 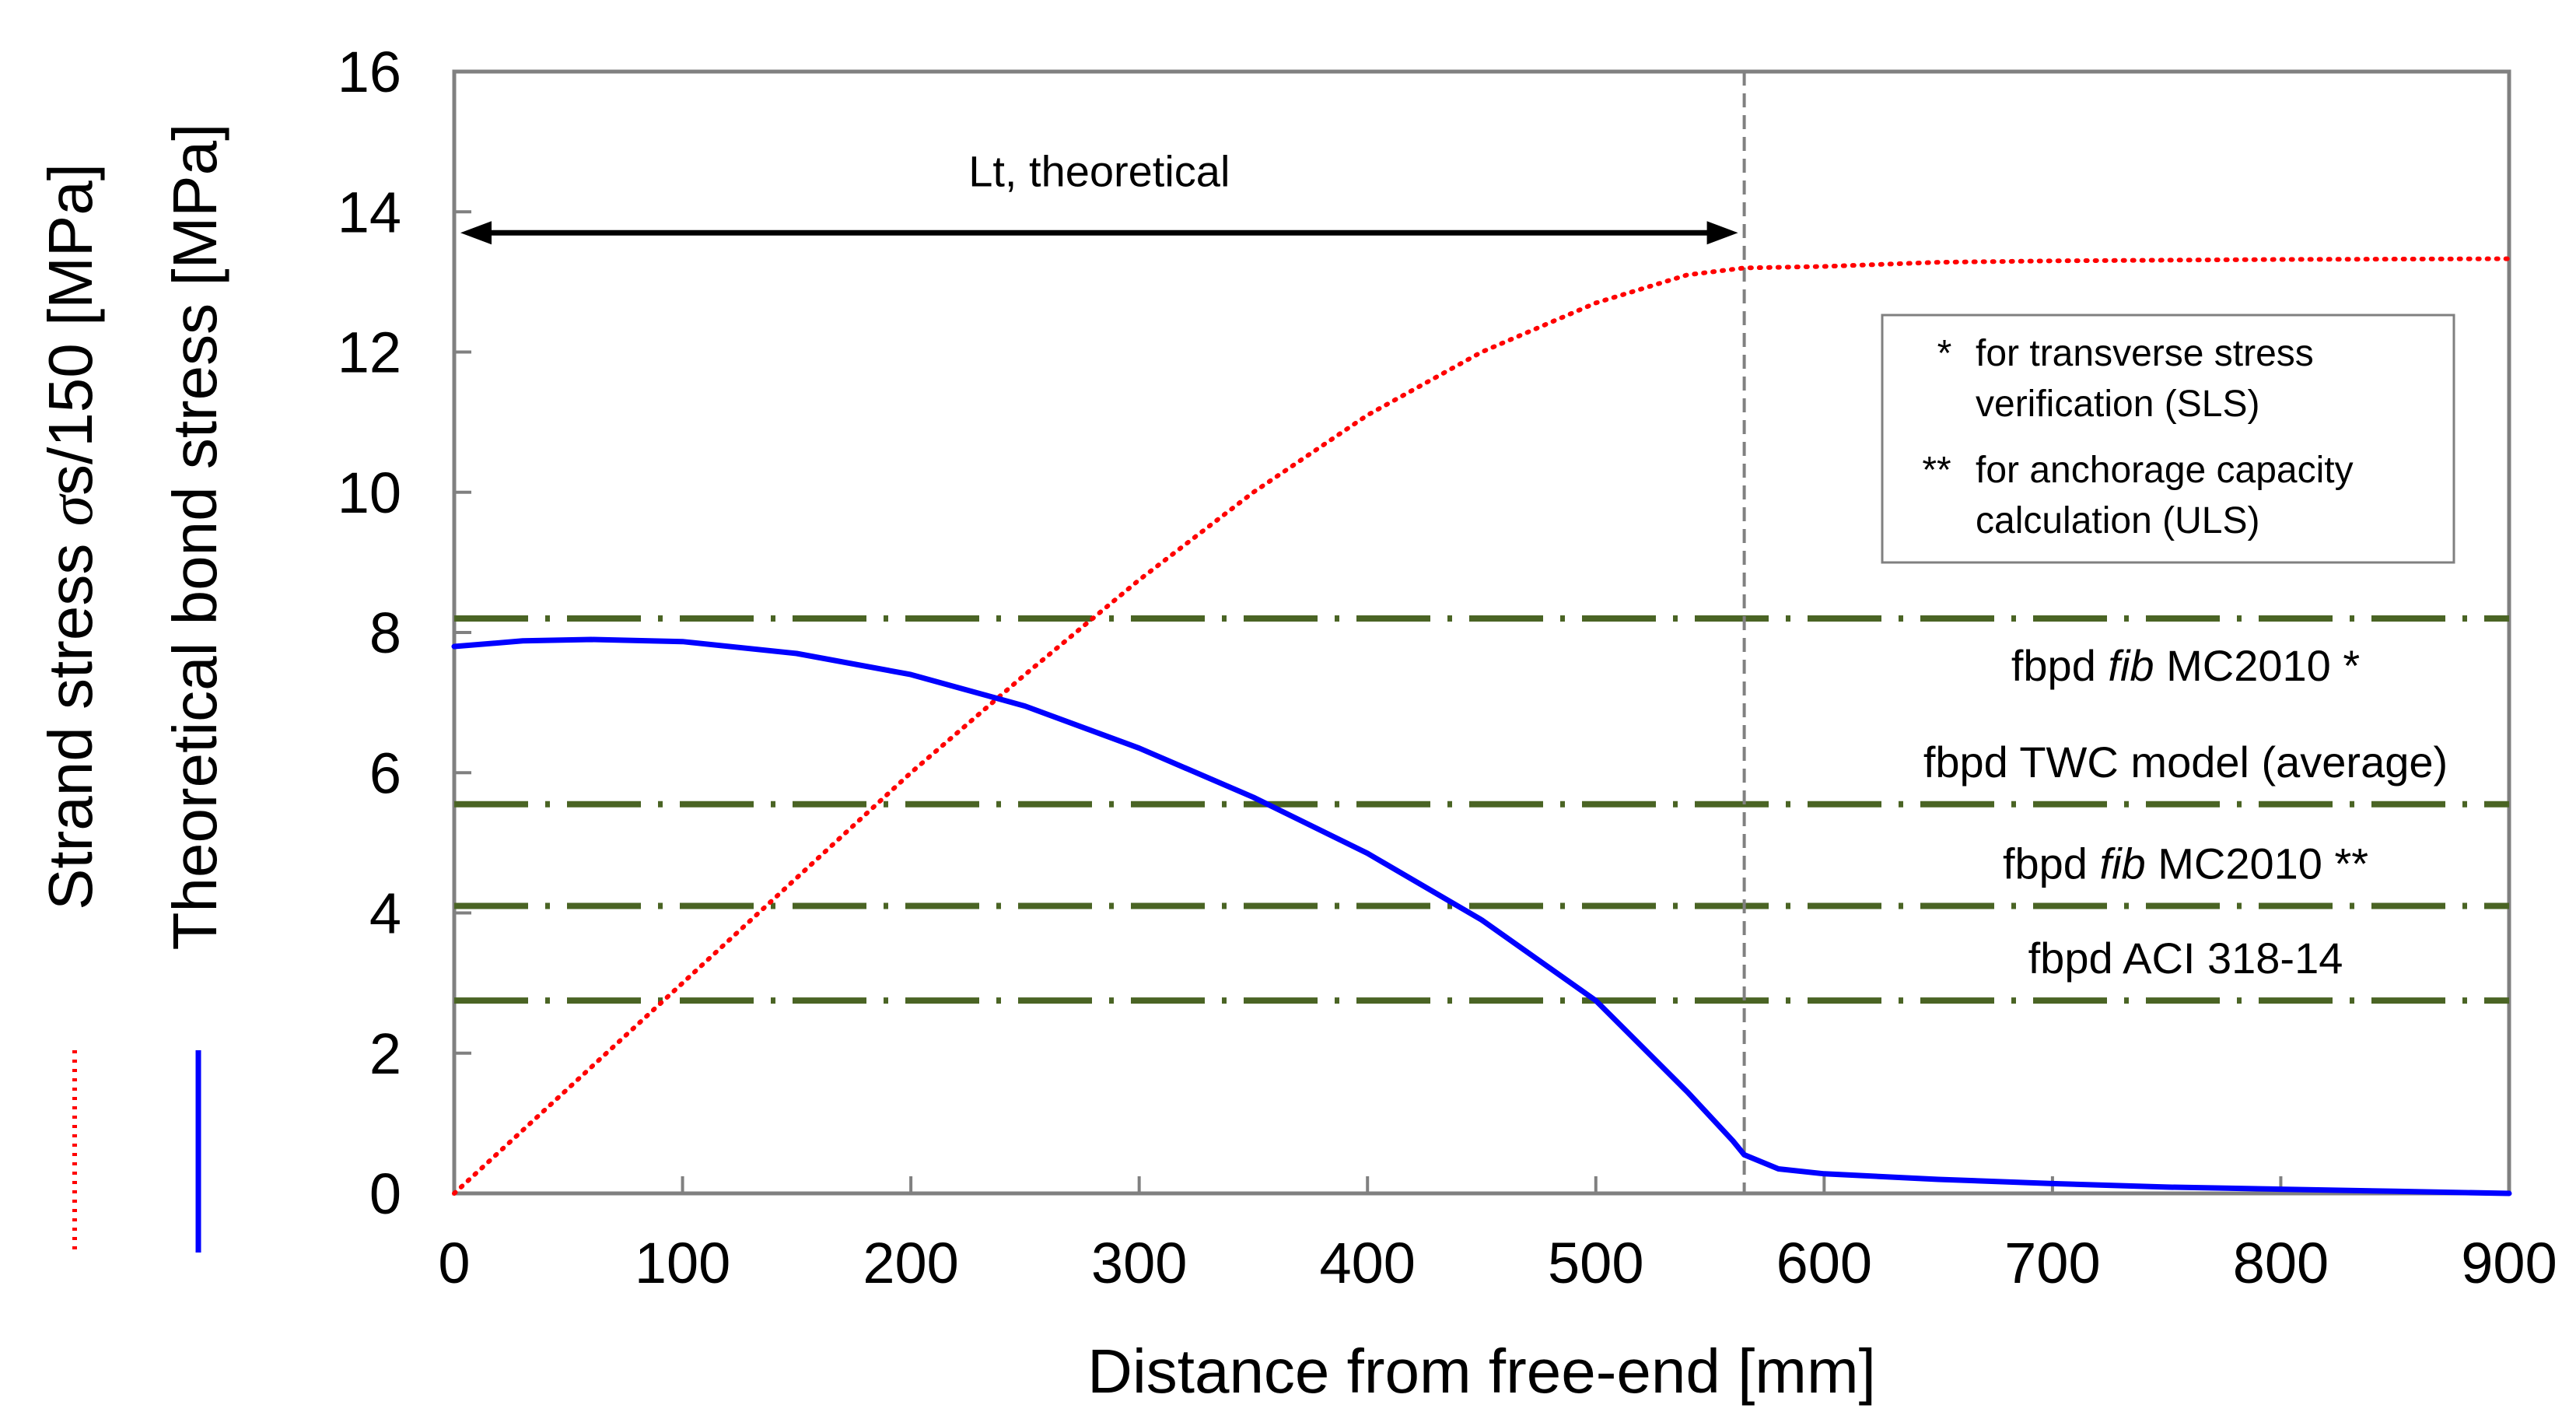 What do you see at coordinates (1824, 1263) in the screenshot?
I see `x-tick-label: 600` at bounding box center [1824, 1263].